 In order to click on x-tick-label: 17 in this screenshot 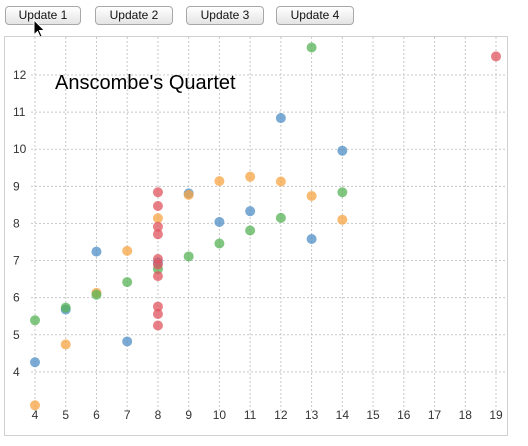, I will do `click(435, 415)`.